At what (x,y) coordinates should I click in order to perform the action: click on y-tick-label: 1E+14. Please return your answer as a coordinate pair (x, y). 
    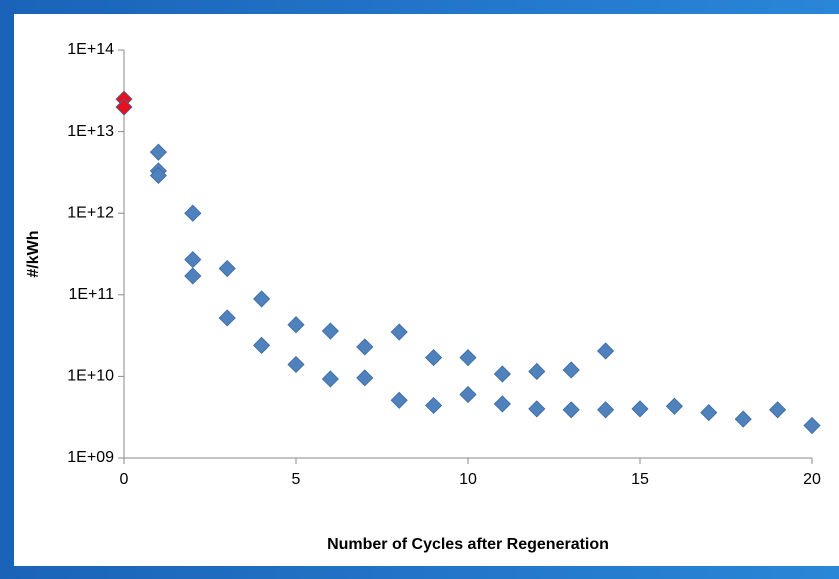
    Looking at the image, I should click on (90, 49).